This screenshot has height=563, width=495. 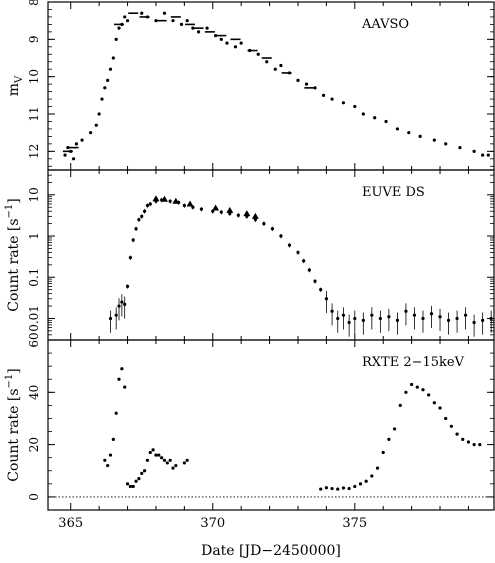 What do you see at coordinates (34, 113) in the screenshot?
I see `y-tick-label: 11` at bounding box center [34, 113].